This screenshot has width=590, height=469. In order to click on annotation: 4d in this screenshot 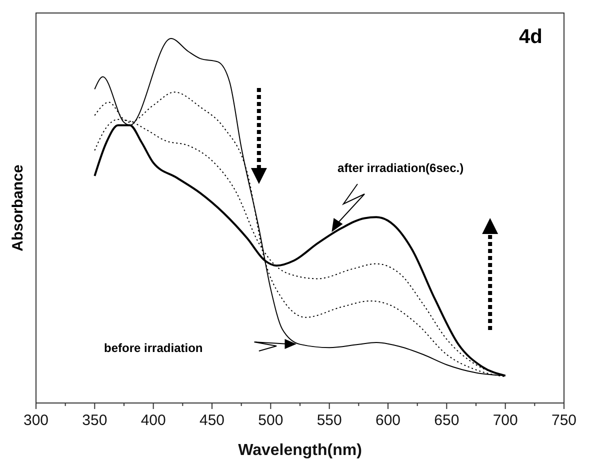, I will do `click(530, 37)`.